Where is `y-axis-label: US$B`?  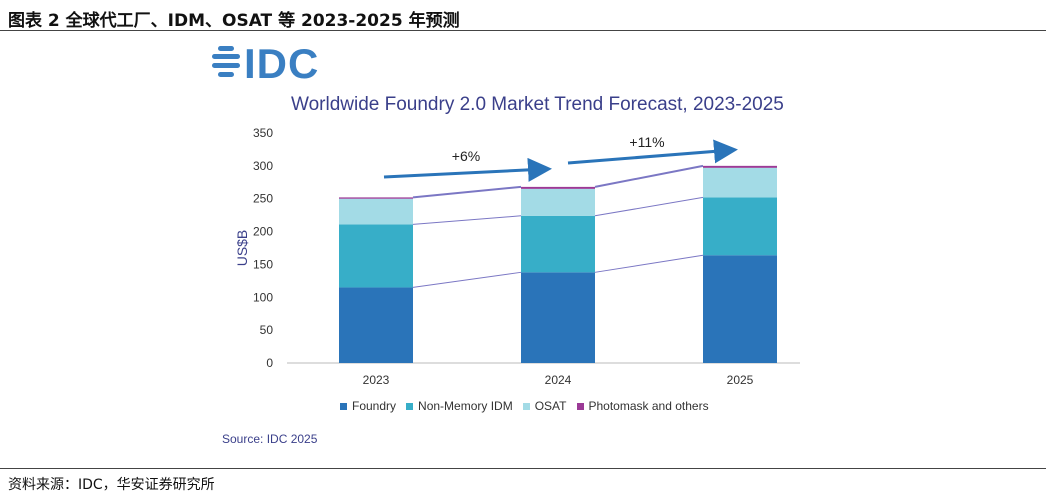 y-axis-label: US$B is located at coordinates (242, 248).